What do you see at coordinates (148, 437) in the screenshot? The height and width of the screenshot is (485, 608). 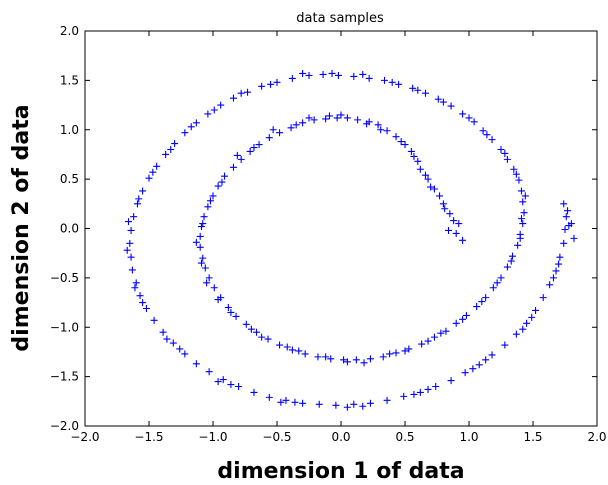 I see `x-tick-label: −1.5` at bounding box center [148, 437].